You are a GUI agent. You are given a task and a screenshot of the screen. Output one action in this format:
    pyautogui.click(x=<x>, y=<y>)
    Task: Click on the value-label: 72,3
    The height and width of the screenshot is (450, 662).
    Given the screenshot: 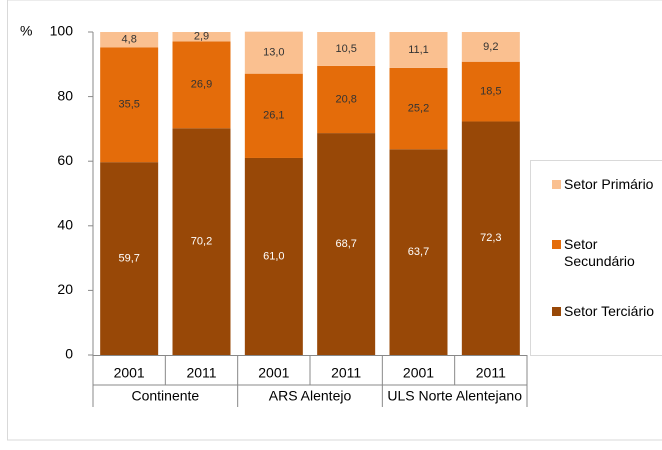 What is the action you would take?
    pyautogui.click(x=490, y=238)
    